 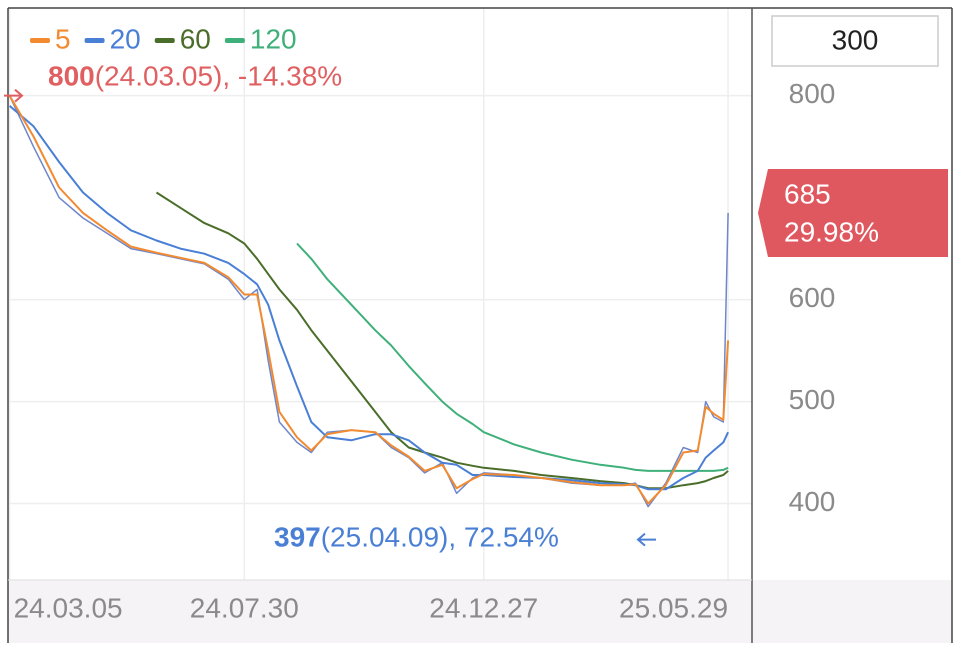 What do you see at coordinates (440, 537) in the screenshot?
I see `low-detail: (25.04.09), 72.54%` at bounding box center [440, 537].